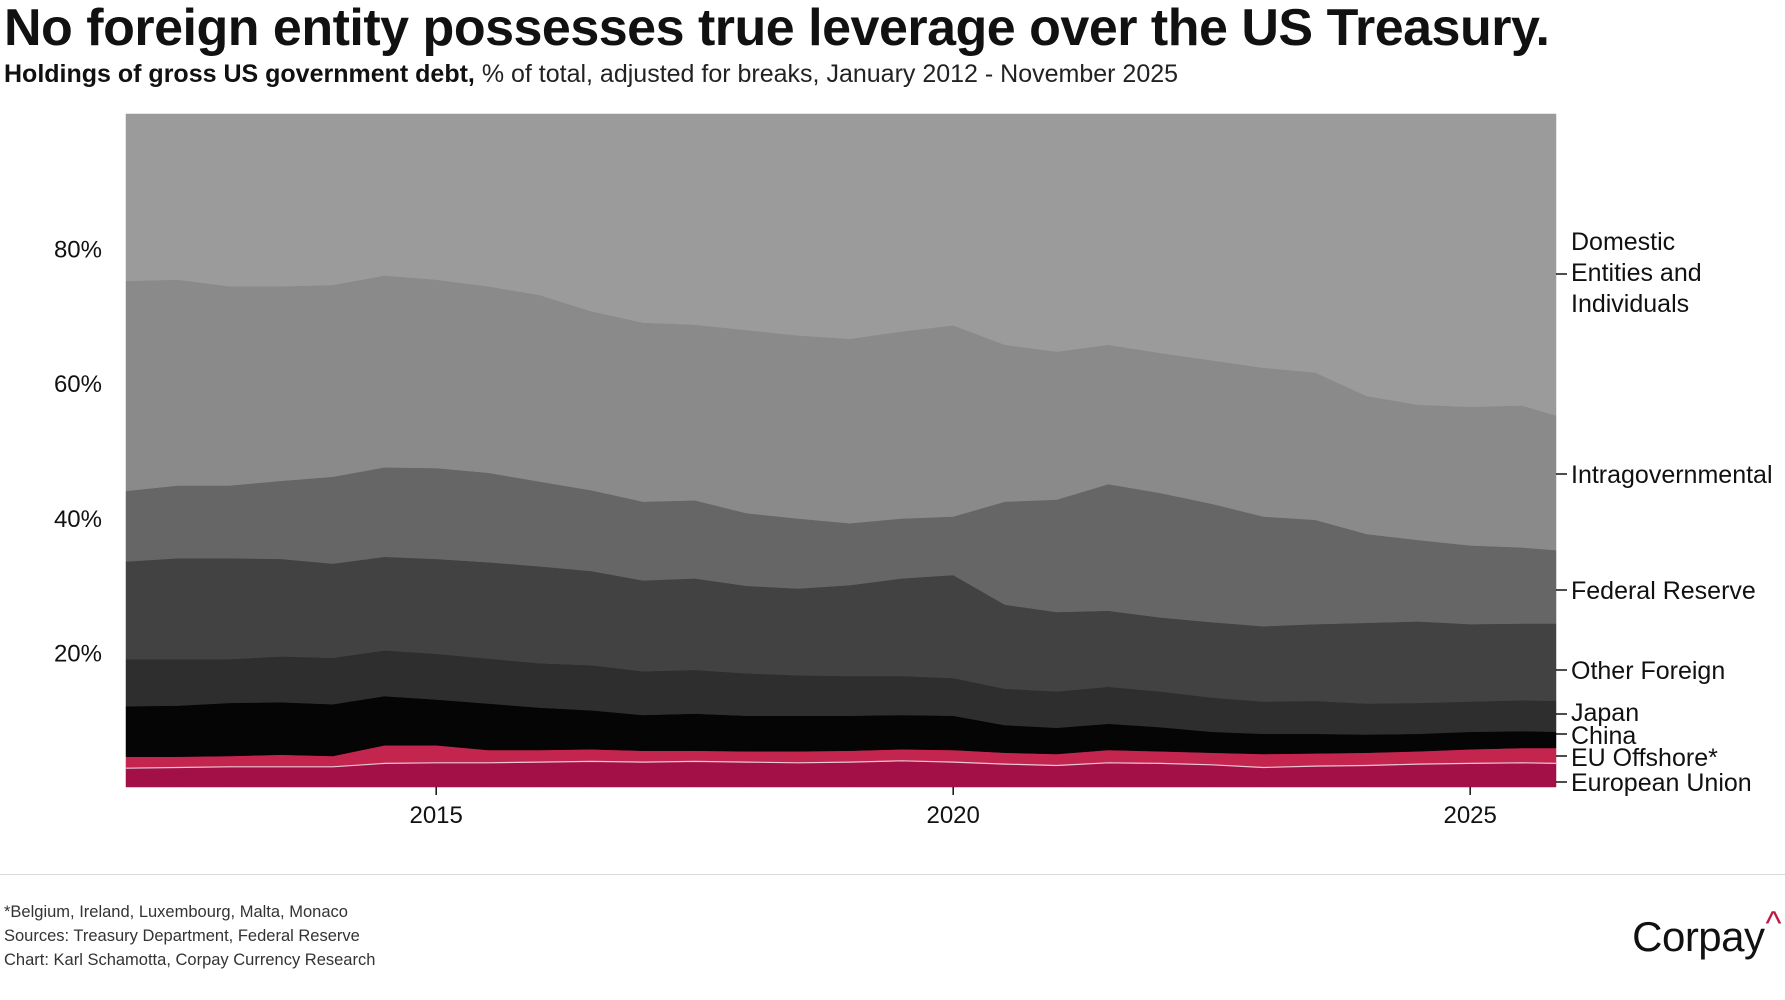 The height and width of the screenshot is (1000, 1785). Describe the element at coordinates (78, 519) in the screenshot. I see `y-tick-label-40: 40%` at that location.